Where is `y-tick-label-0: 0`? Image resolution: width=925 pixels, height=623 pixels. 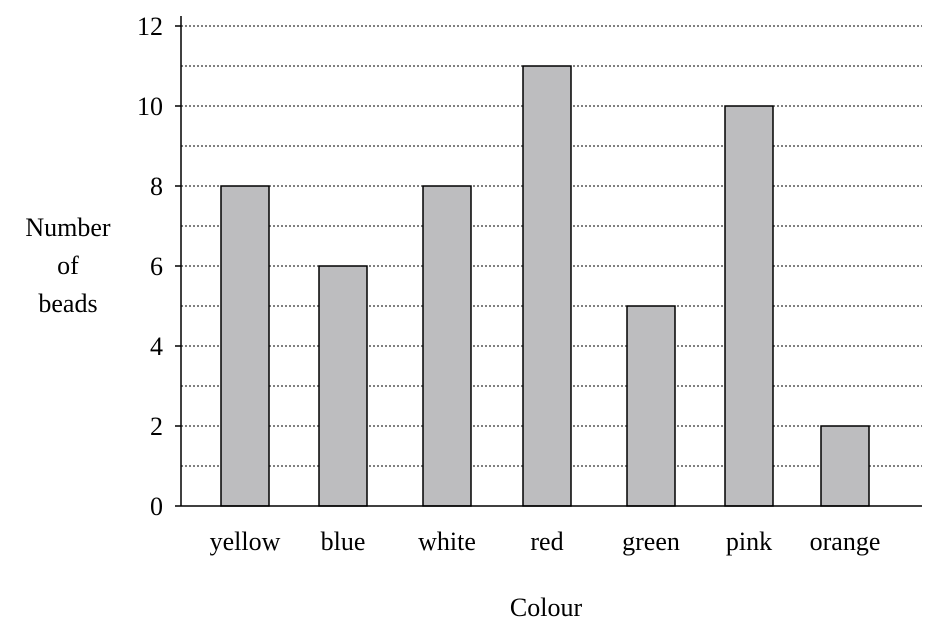 y-tick-label-0: 0 is located at coordinates (156, 506).